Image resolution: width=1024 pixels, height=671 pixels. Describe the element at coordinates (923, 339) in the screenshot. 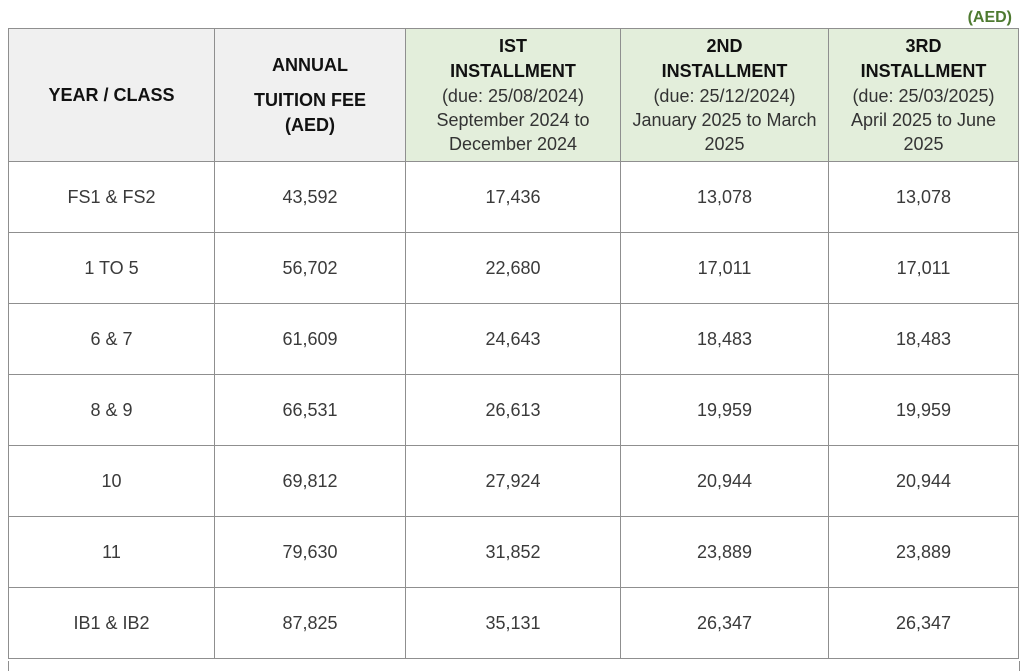

I see `cell-installment-3: 18,483` at that location.